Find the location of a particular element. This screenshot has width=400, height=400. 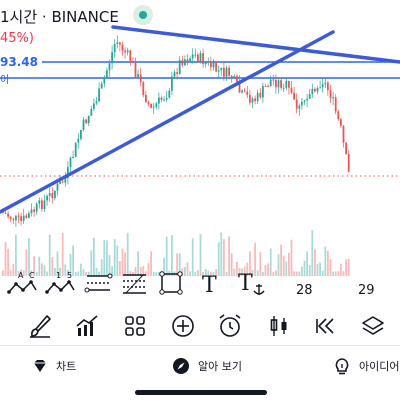

add-icon is located at coordinates (183, 326).